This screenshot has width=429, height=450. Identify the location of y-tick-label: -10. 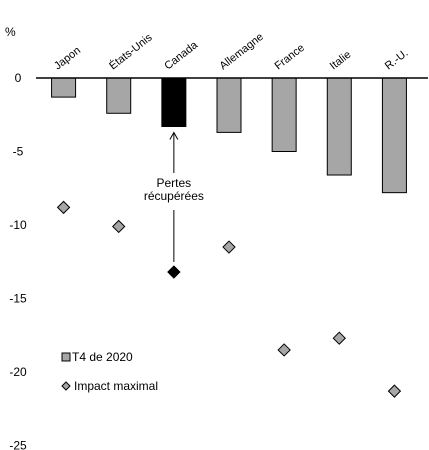
(18, 225).